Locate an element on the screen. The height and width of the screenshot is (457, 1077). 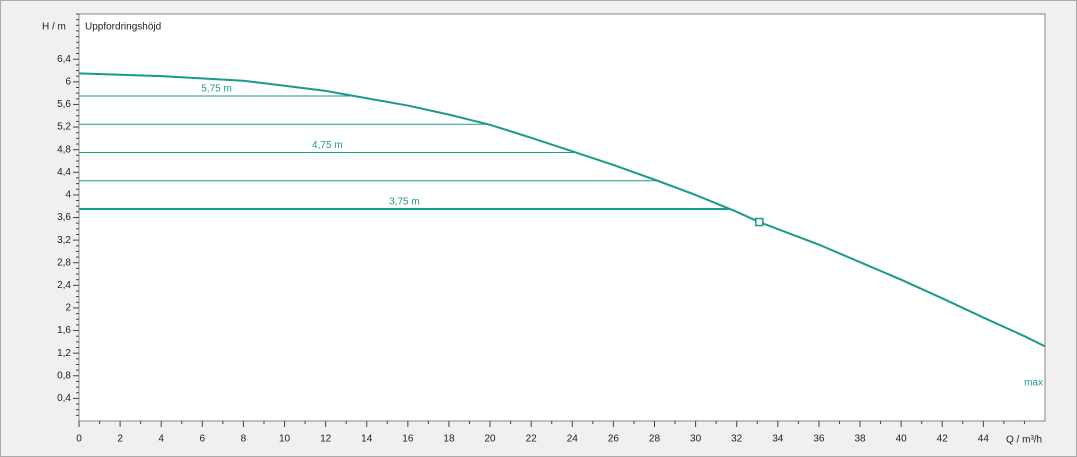
y-tick-label: 5,2 is located at coordinates (64, 127).